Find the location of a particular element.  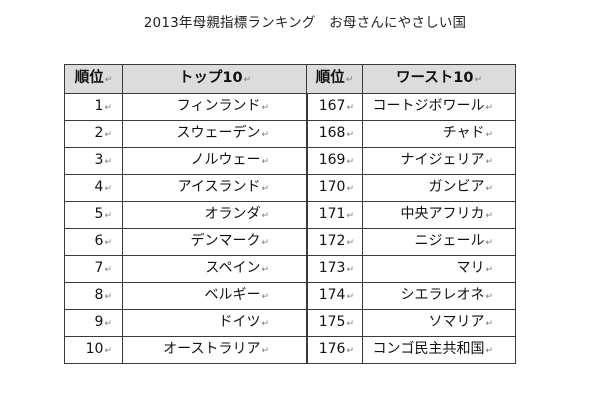

country-cell-text: オーストラリア is located at coordinates (212, 349).